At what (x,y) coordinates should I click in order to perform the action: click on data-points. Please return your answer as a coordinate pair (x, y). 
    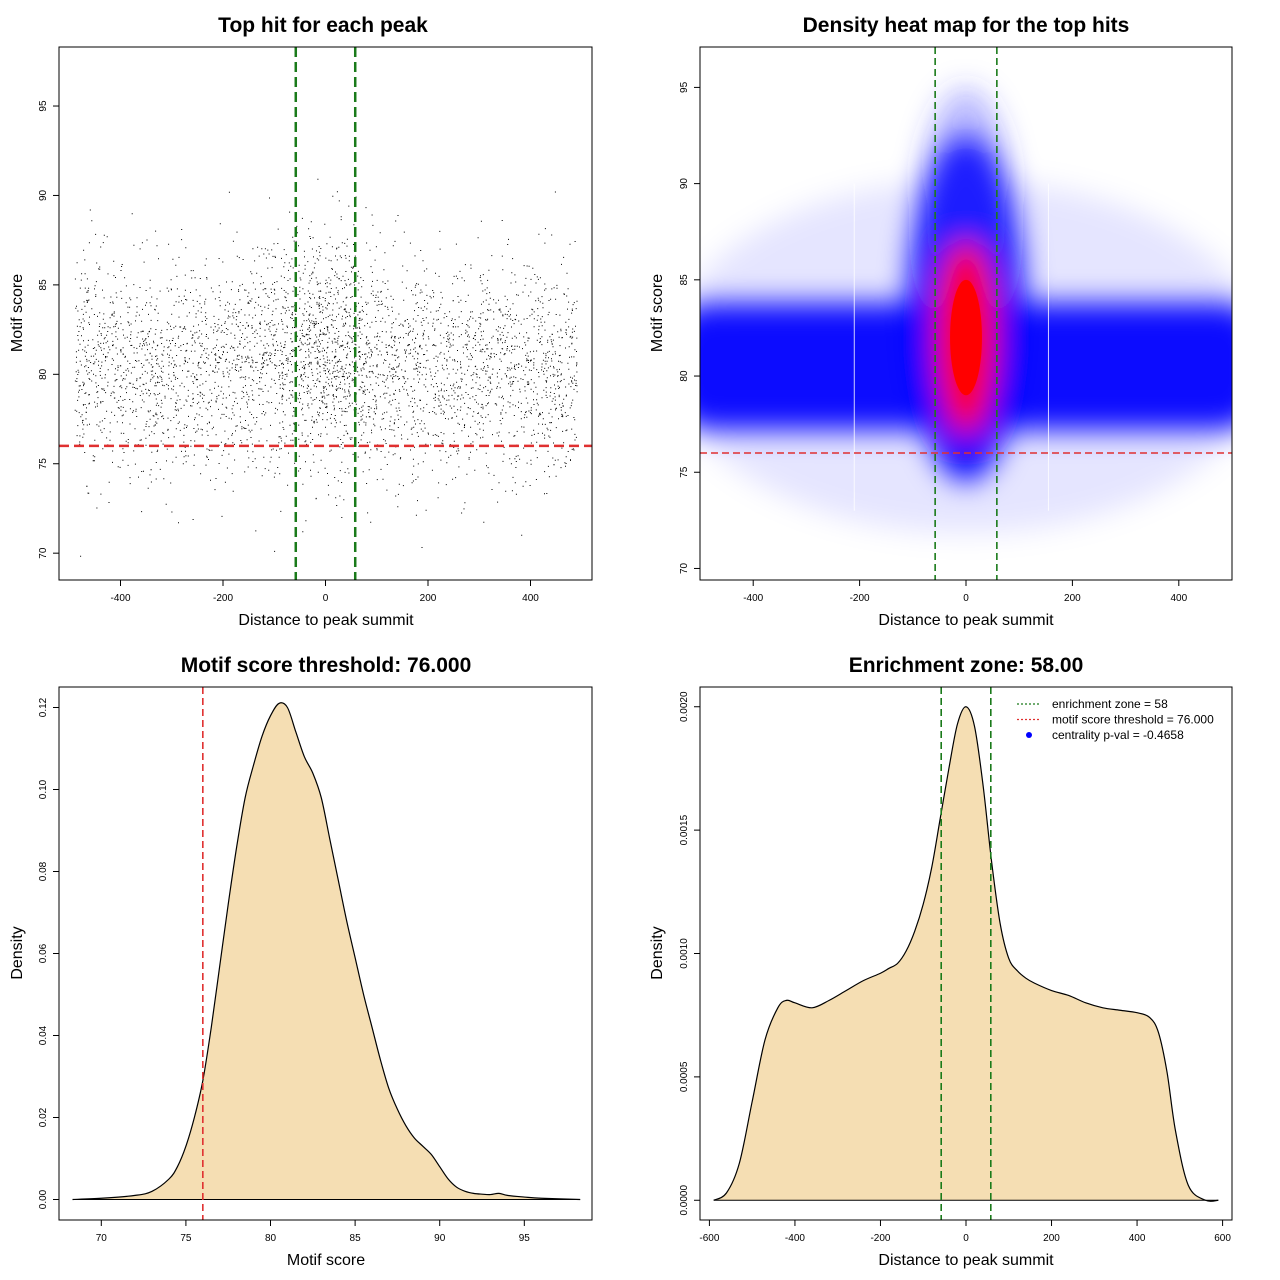
    Looking at the image, I should click on (326, 367).